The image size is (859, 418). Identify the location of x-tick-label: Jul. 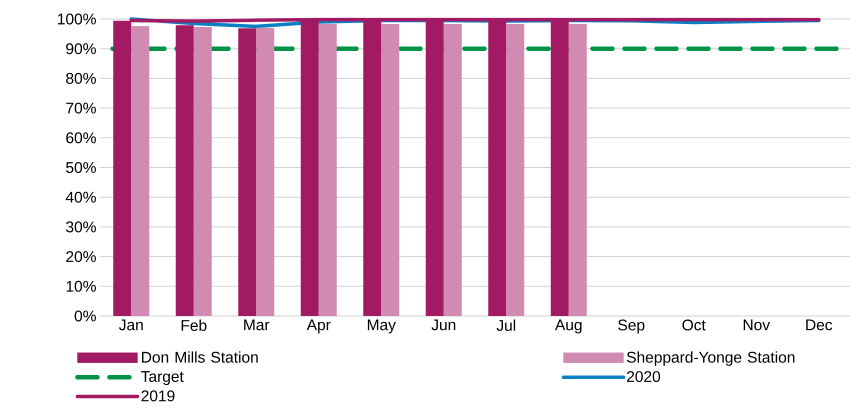
(506, 325).